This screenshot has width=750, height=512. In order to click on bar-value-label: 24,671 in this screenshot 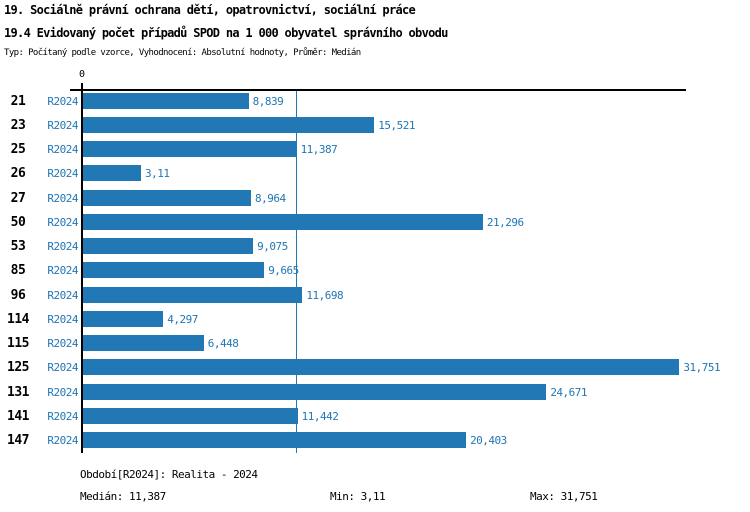, I will do `click(569, 392)`.